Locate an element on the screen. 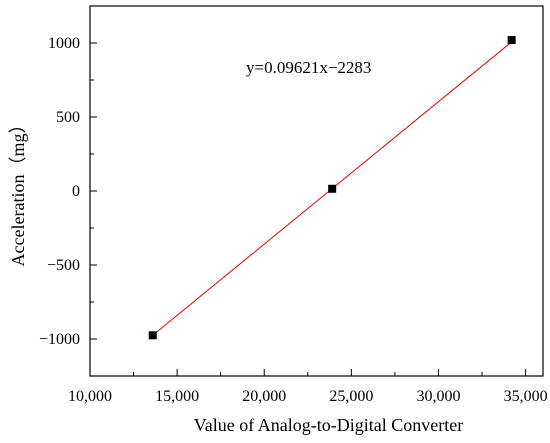  x-tick-label: 30,000 is located at coordinates (438, 396).